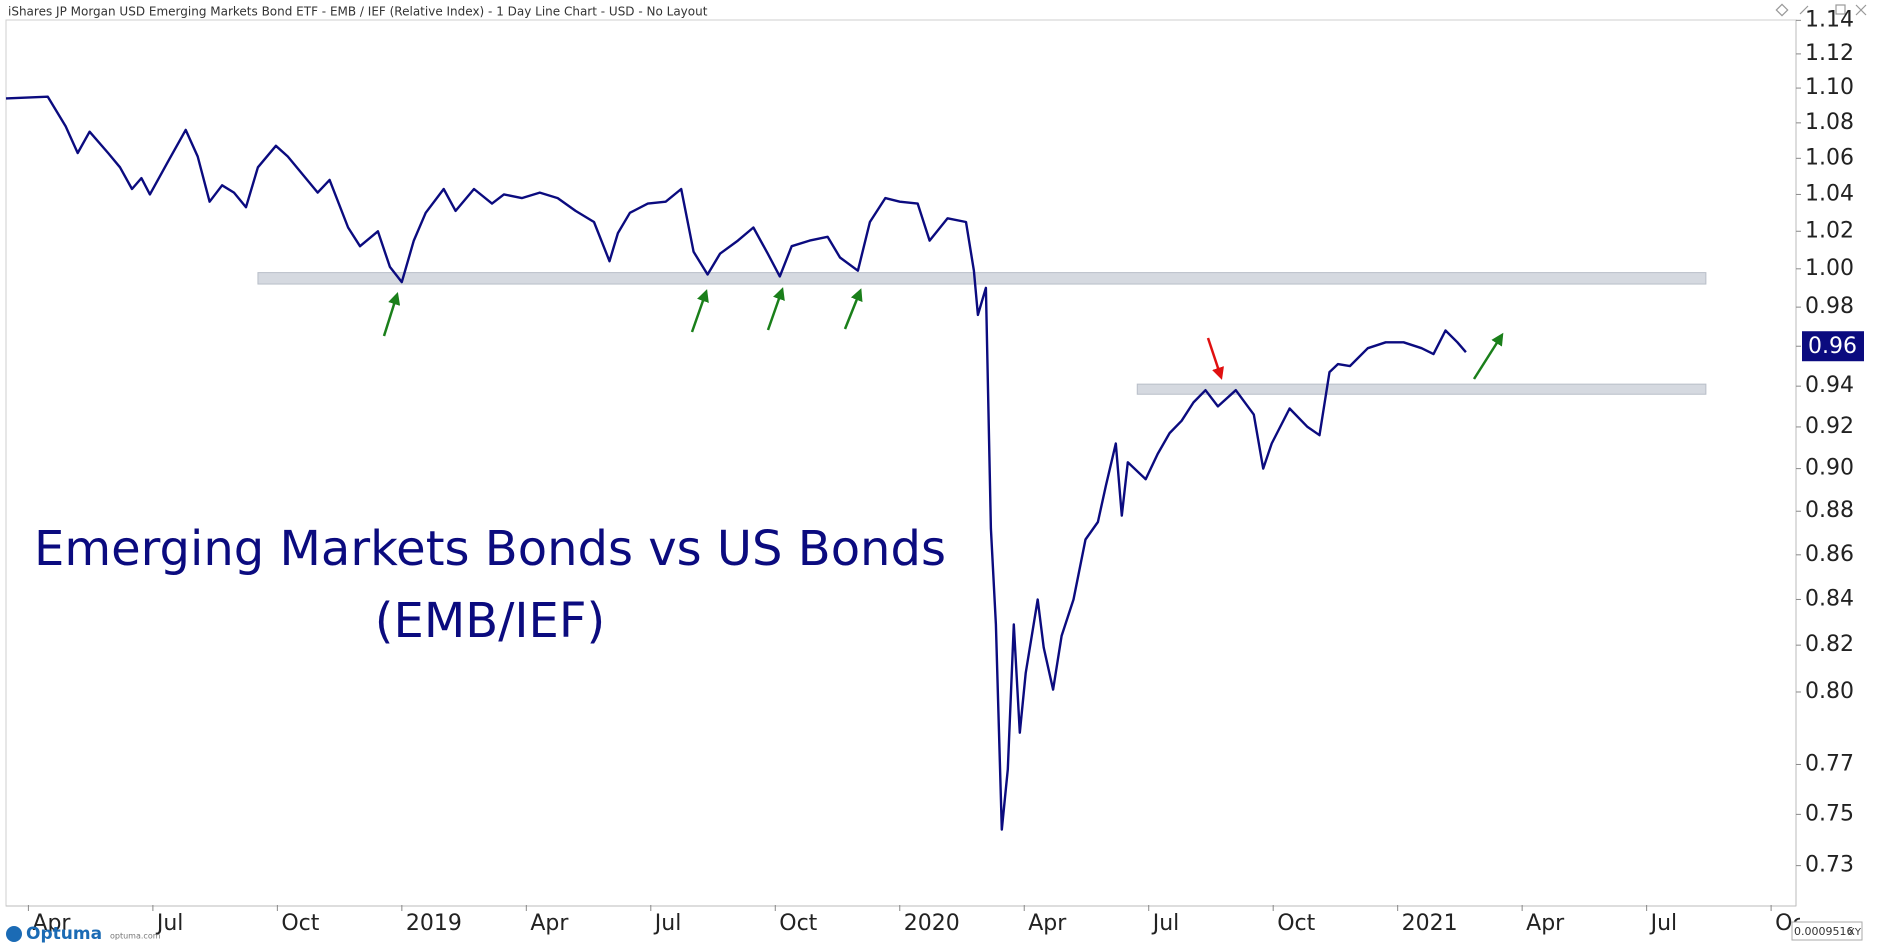  Describe the element at coordinates (1829, 53) in the screenshot. I see `y-tick-label: 1.12` at that location.